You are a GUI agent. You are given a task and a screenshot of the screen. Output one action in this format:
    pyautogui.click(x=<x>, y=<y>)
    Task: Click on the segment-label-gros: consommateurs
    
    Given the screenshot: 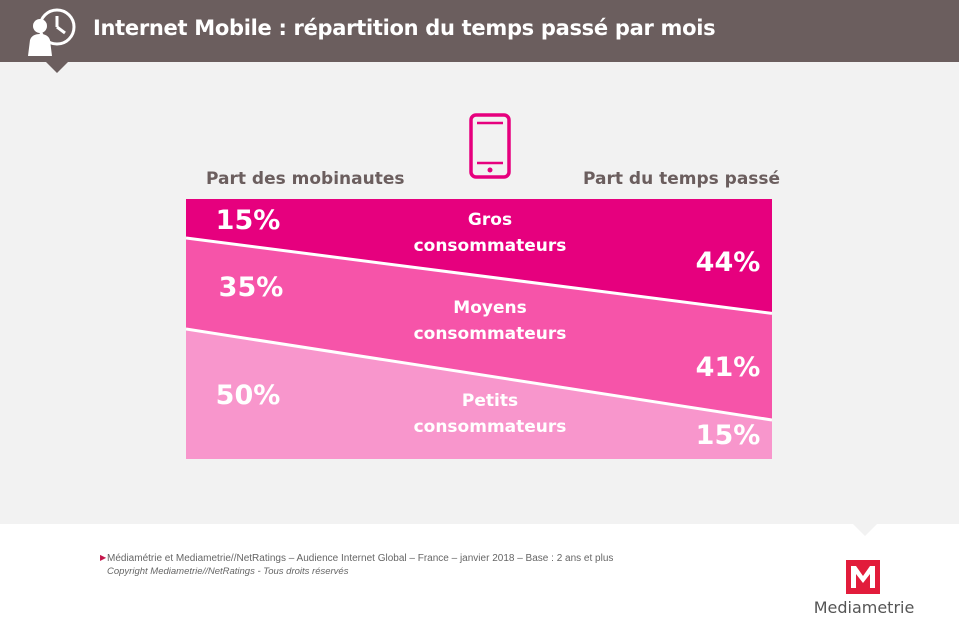 What is the action you would take?
    pyautogui.click(x=490, y=246)
    